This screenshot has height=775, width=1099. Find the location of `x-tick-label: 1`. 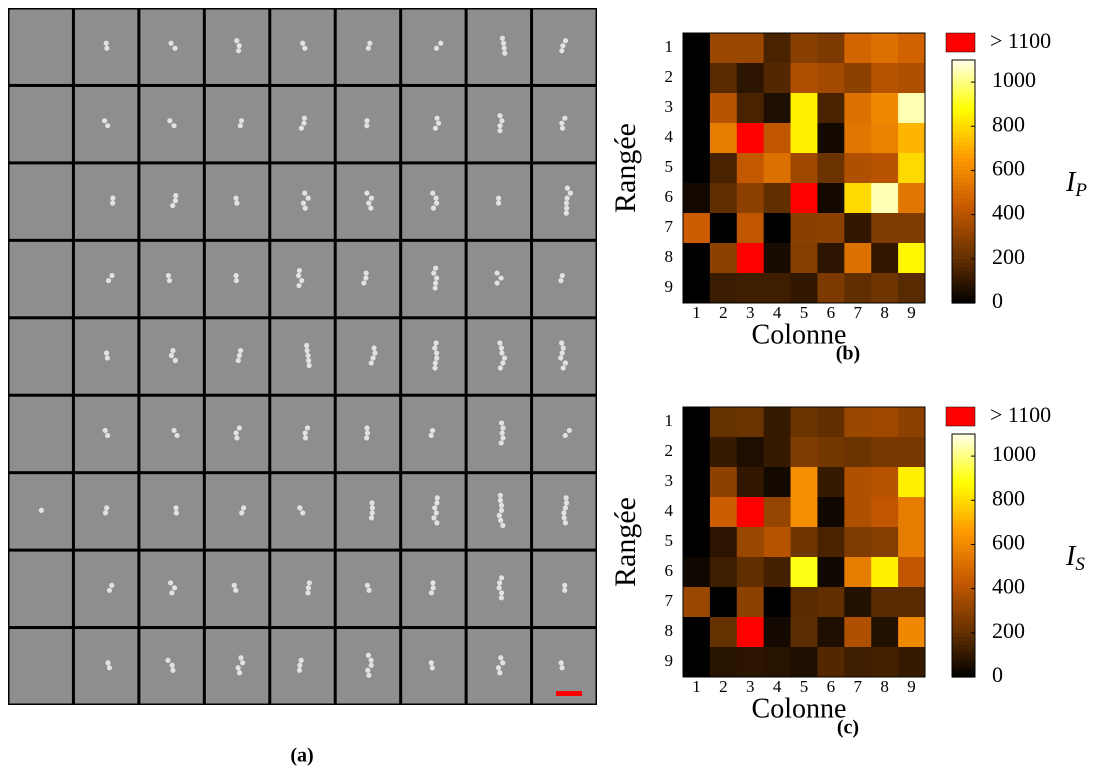

x-tick-label: 1 is located at coordinates (696, 686).